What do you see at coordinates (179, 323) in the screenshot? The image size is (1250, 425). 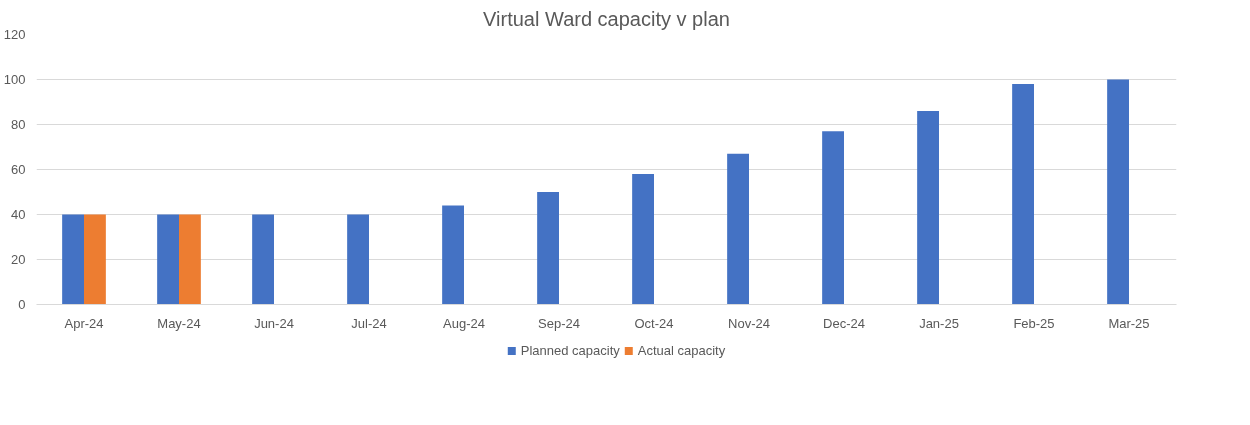 I see `x-tick-label: May-24` at bounding box center [179, 323].